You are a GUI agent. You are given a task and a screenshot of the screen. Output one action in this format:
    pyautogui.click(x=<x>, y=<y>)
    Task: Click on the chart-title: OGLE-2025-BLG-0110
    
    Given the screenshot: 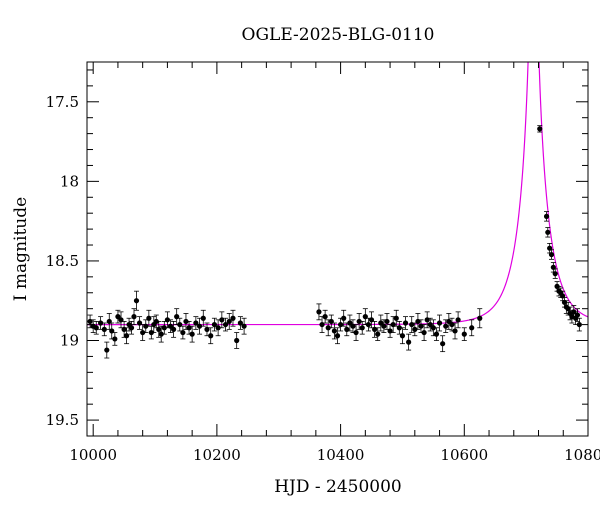 What is the action you would take?
    pyautogui.click(x=338, y=35)
    